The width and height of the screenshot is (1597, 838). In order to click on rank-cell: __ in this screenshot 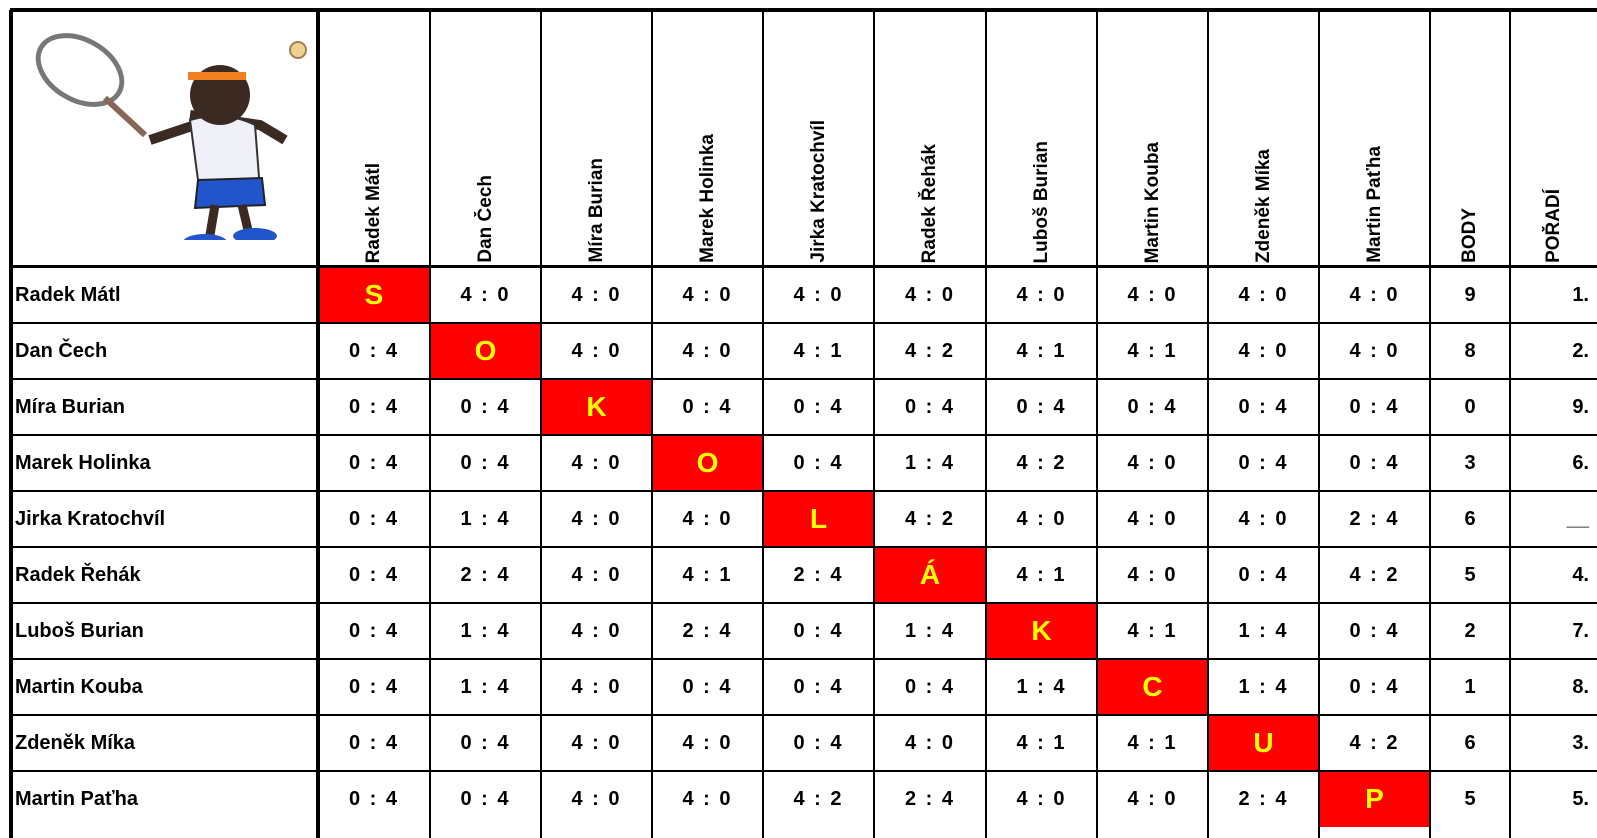, I will do `click(1577, 518)`.